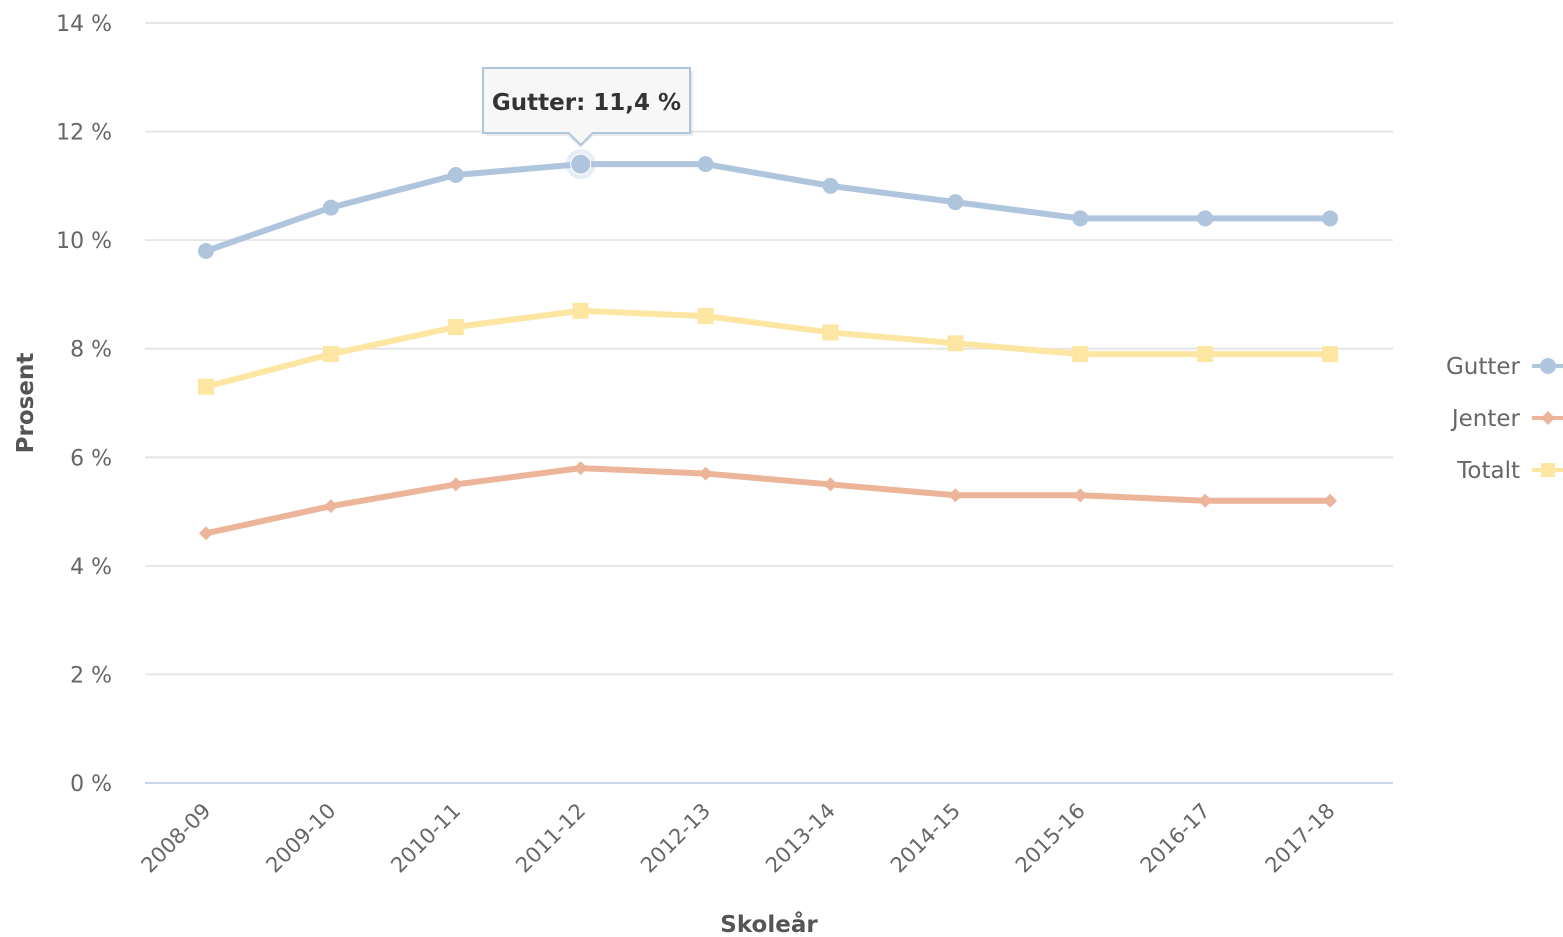 This screenshot has width=1563, height=937. What do you see at coordinates (1483, 367) in the screenshot?
I see `legend-label: Gutter` at bounding box center [1483, 367].